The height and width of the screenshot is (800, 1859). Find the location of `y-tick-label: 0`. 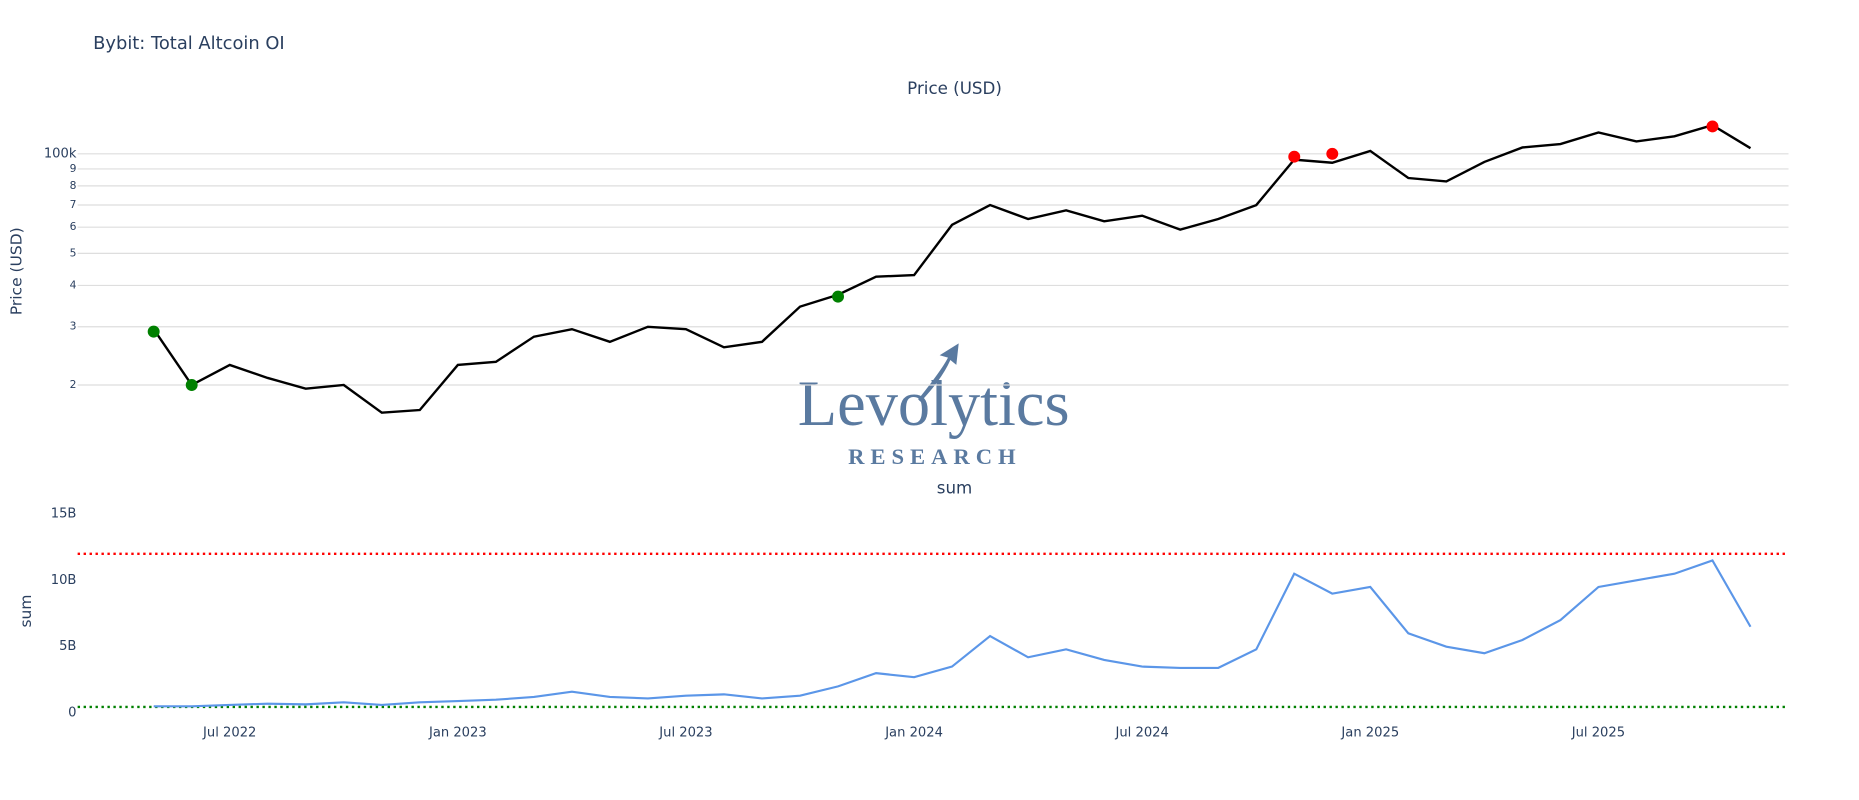

y-tick-label: 0 is located at coordinates (72, 712).